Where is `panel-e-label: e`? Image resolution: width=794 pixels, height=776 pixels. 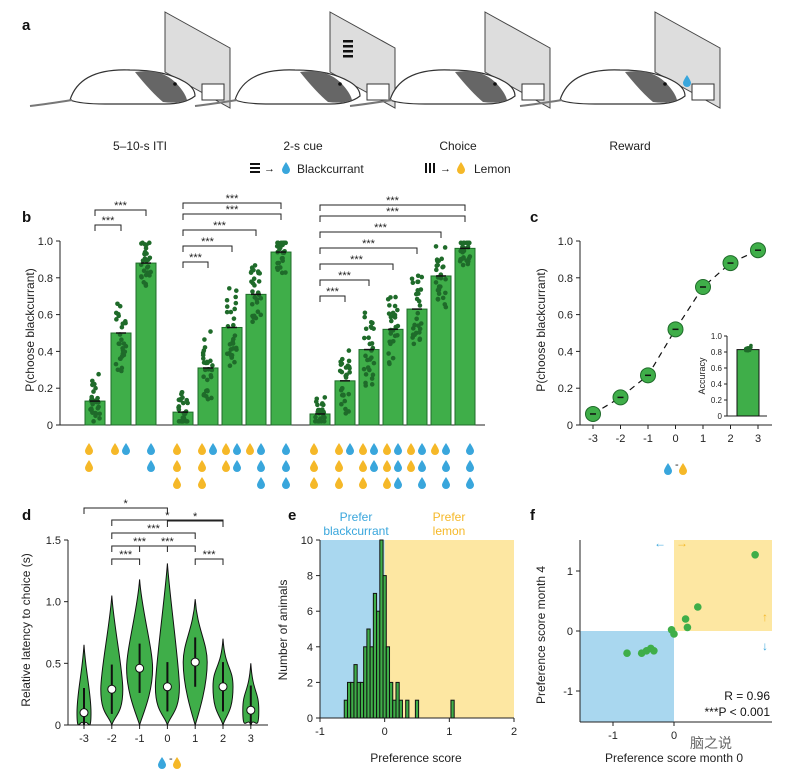
panel-e-label: e is located at coordinates (292, 515).